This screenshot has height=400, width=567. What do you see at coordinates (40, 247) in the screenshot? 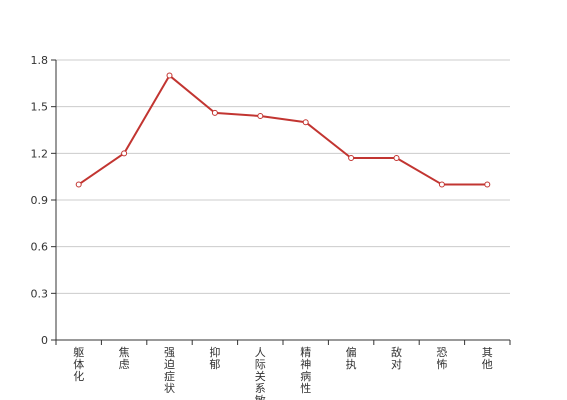
I see `y-tick-label: 0.6` at bounding box center [40, 247].